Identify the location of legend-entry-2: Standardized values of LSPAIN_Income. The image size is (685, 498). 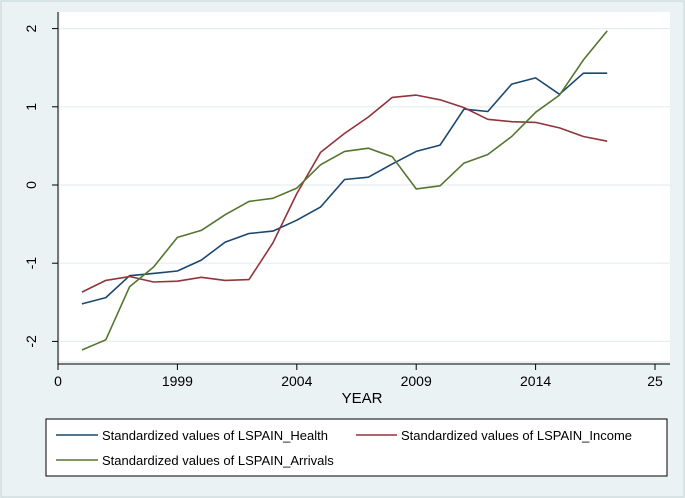
(494, 435).